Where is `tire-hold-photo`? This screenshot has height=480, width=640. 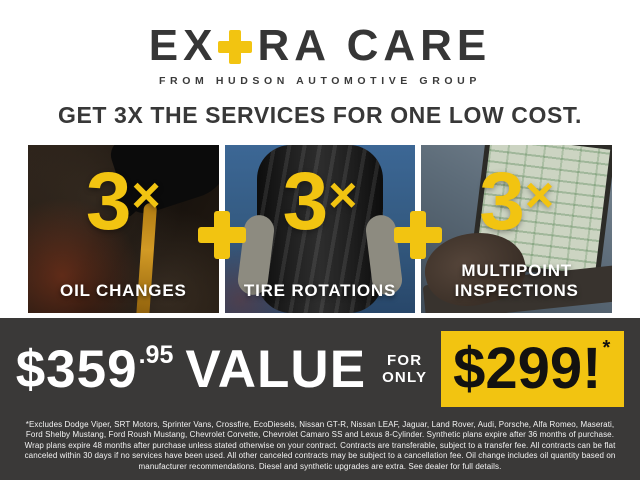
tire-hold-photo is located at coordinates (320, 229).